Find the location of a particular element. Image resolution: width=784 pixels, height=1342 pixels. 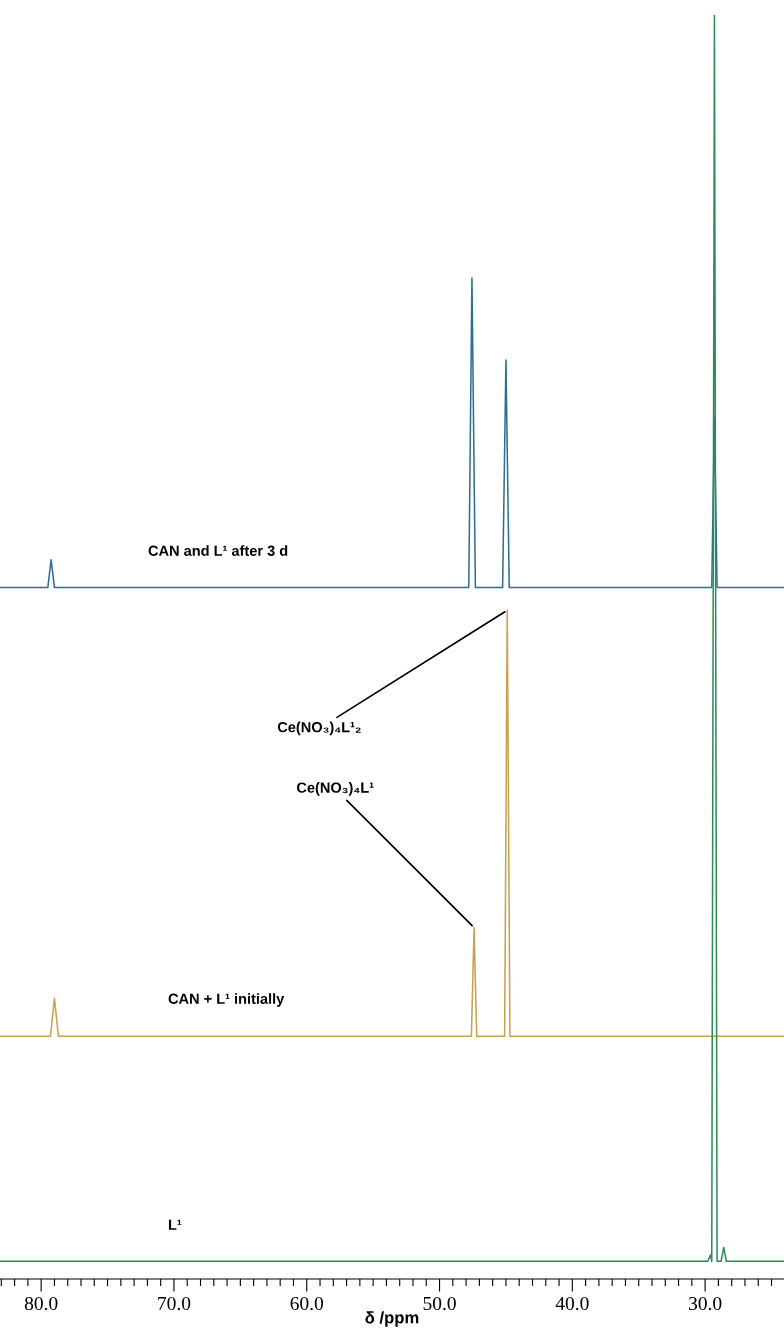

x-tick-label: 50.0 is located at coordinates (439, 1303).